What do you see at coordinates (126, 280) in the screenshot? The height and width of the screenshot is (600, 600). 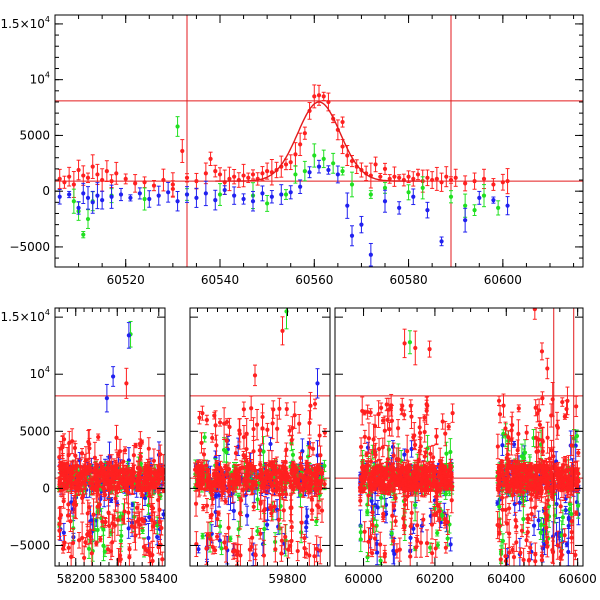 I see `x-tick-label: 60520` at bounding box center [126, 280].